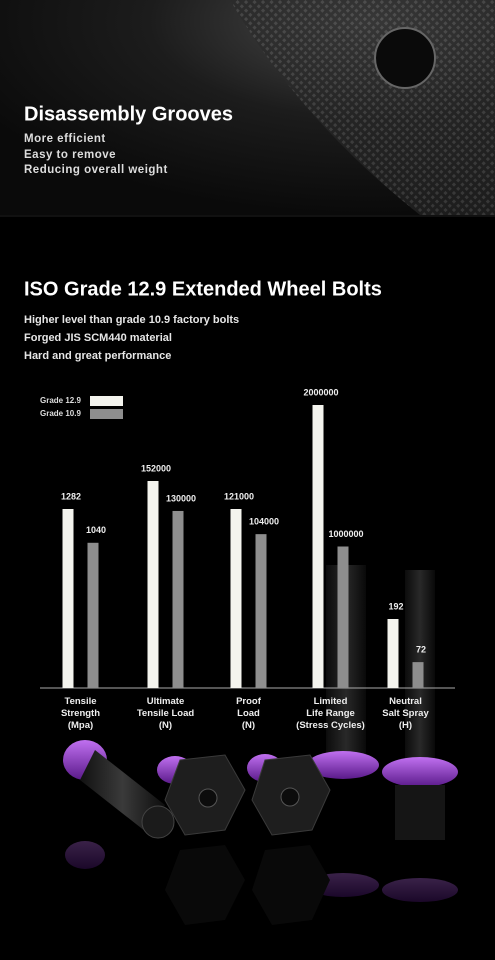  What do you see at coordinates (181, 498) in the screenshot?
I see `value-label: 130000` at bounding box center [181, 498].